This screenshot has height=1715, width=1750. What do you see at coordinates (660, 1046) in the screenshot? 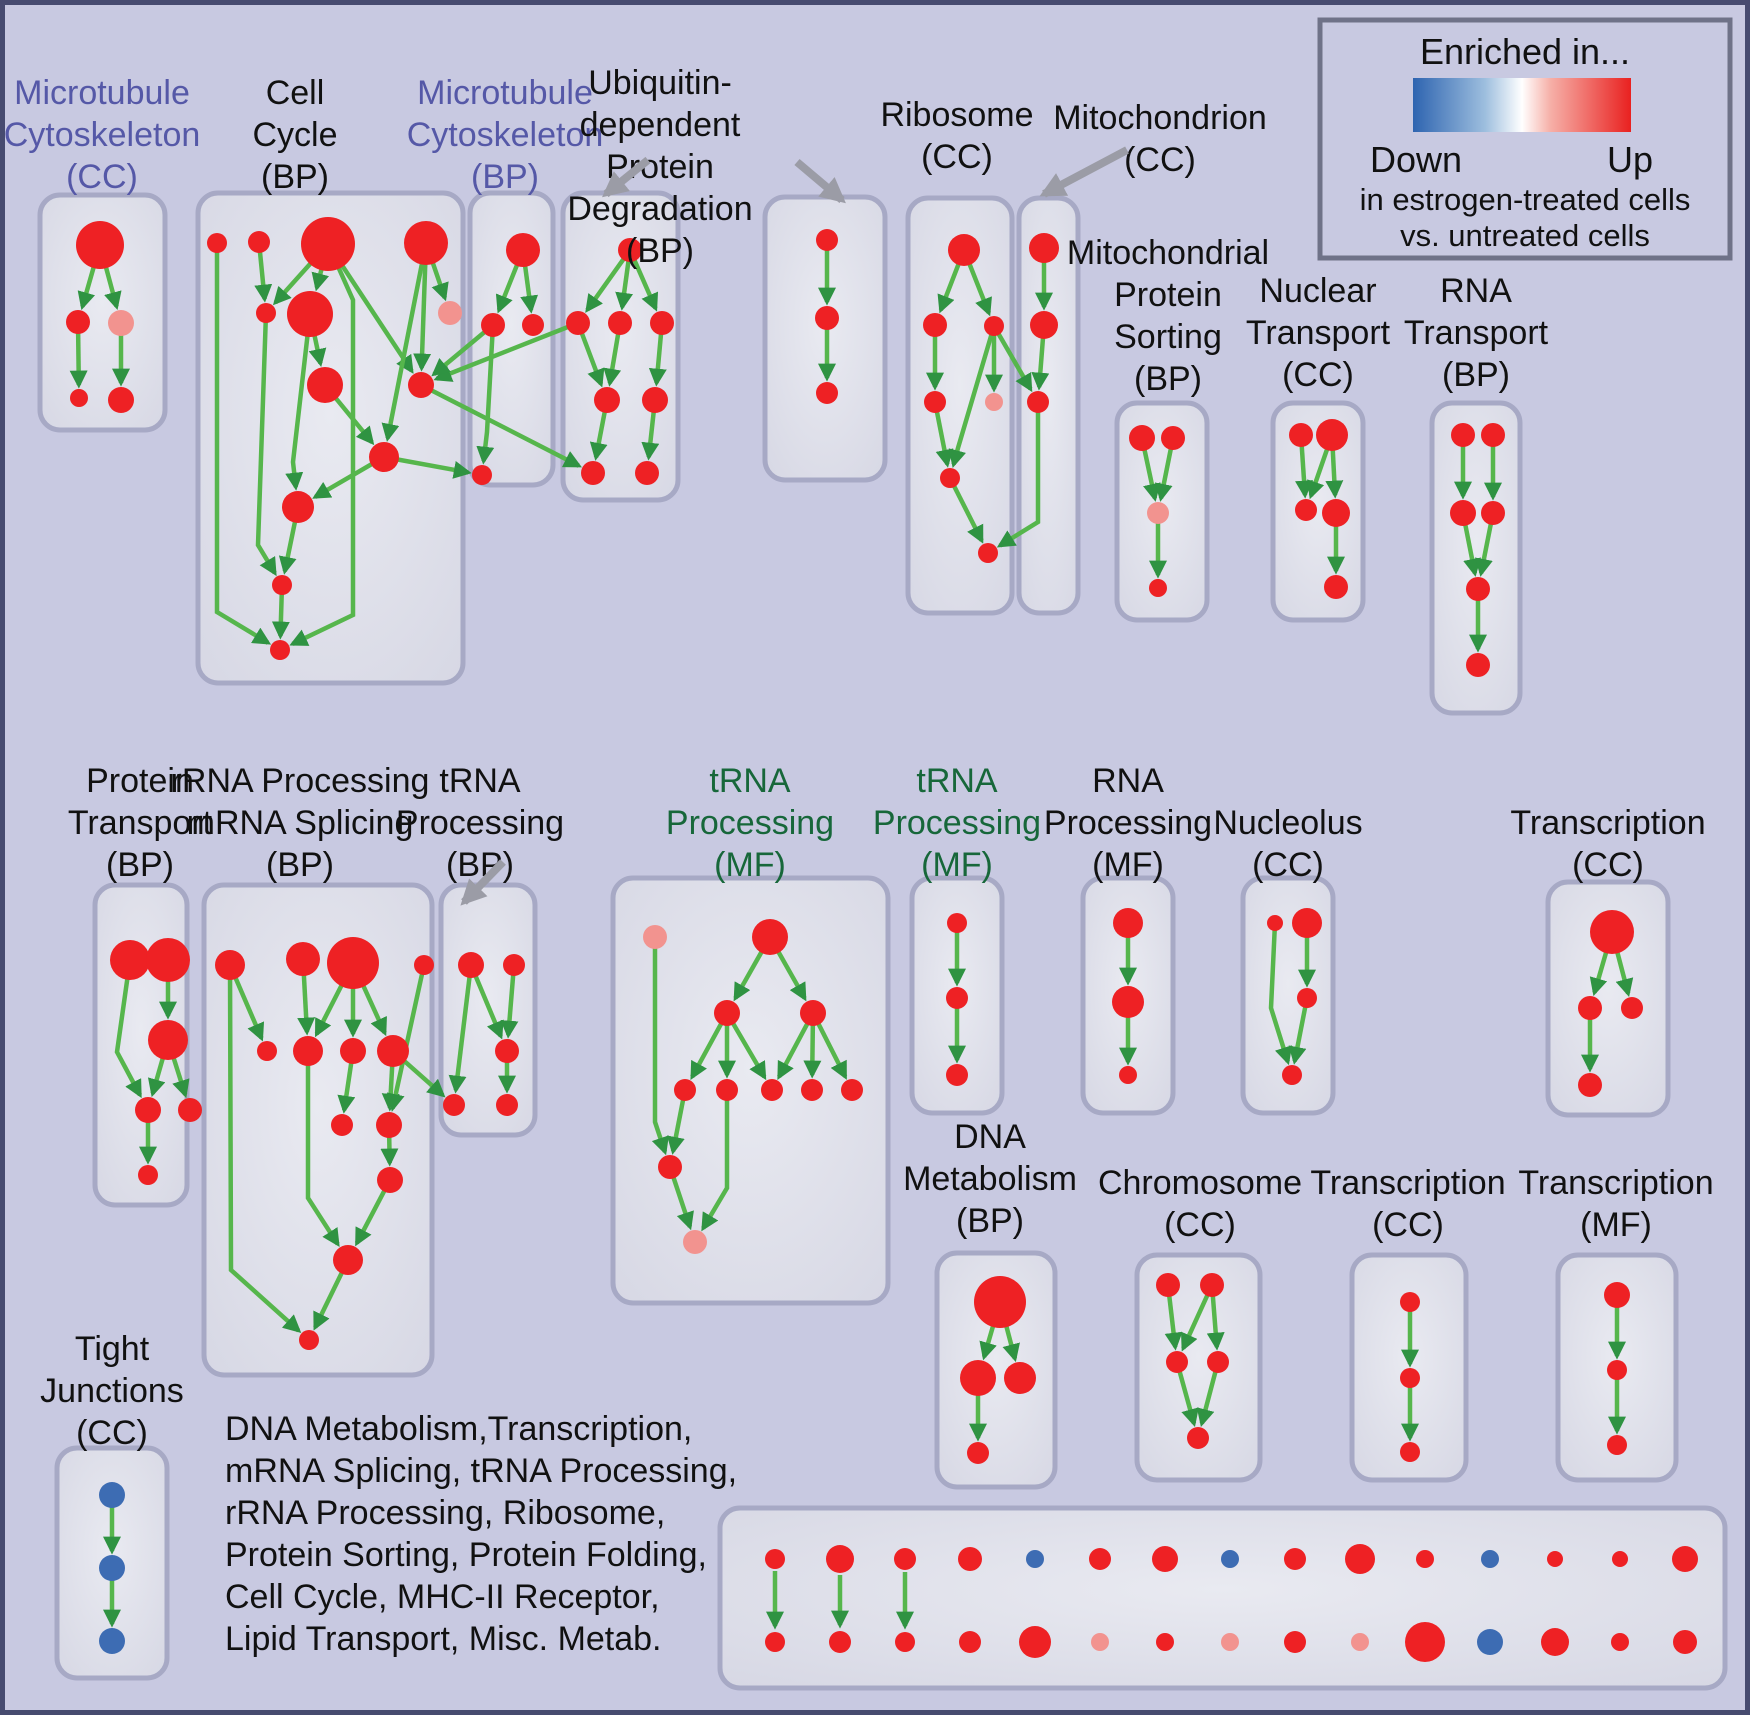
I see `edge-tm1-tm10` at bounding box center [660, 1046].